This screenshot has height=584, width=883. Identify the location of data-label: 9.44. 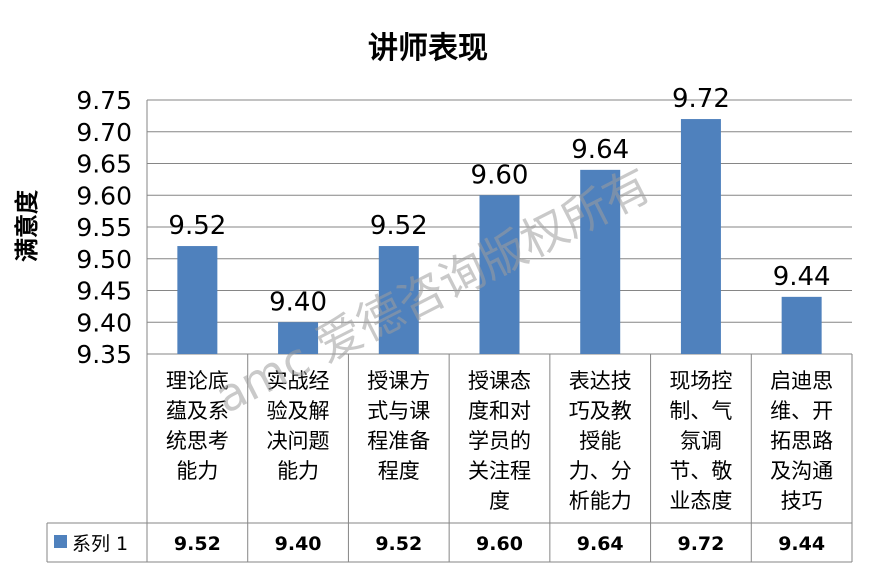
(802, 277).